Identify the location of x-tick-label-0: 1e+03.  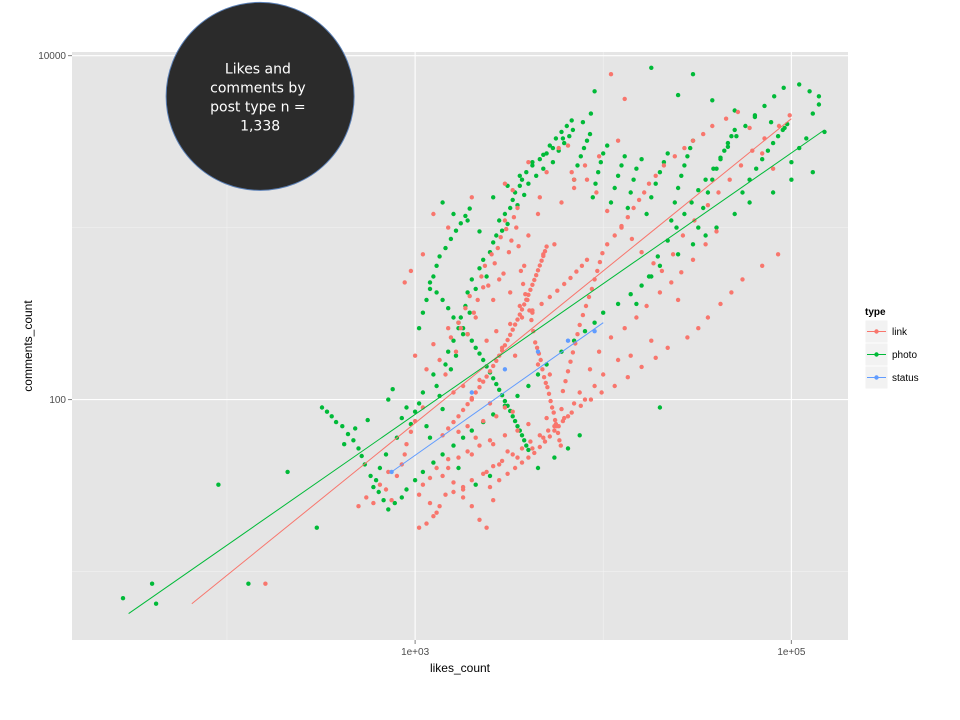
(415, 652).